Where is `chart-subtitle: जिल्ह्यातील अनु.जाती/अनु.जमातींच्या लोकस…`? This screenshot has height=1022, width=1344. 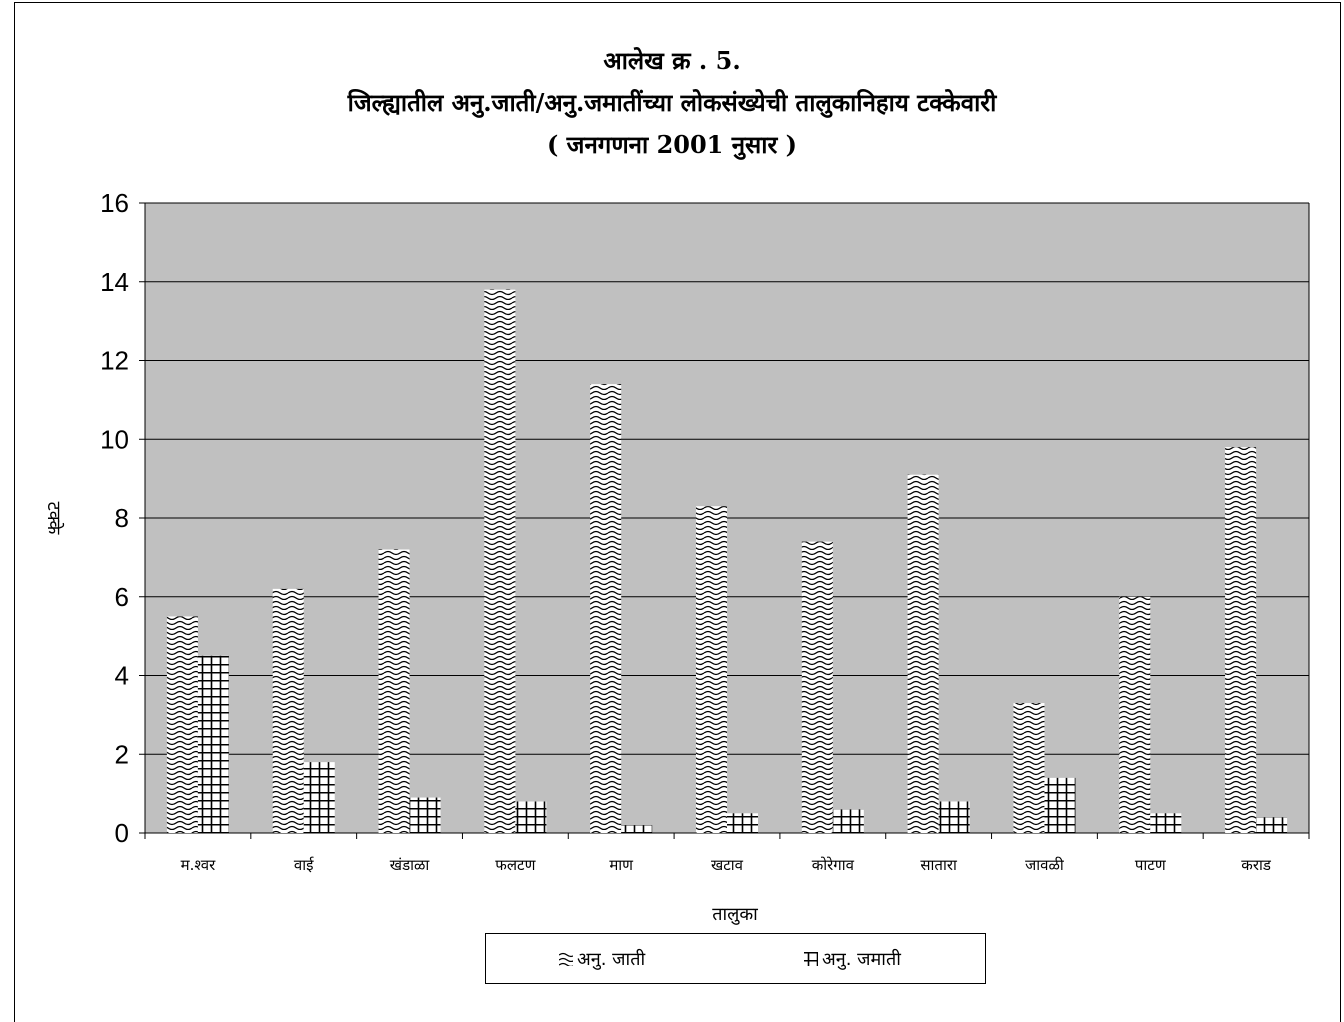
chart-subtitle: जिल्ह्यातील अनु.जाती/अनु.जमातींच्या लोकस… is located at coordinates (672, 102).